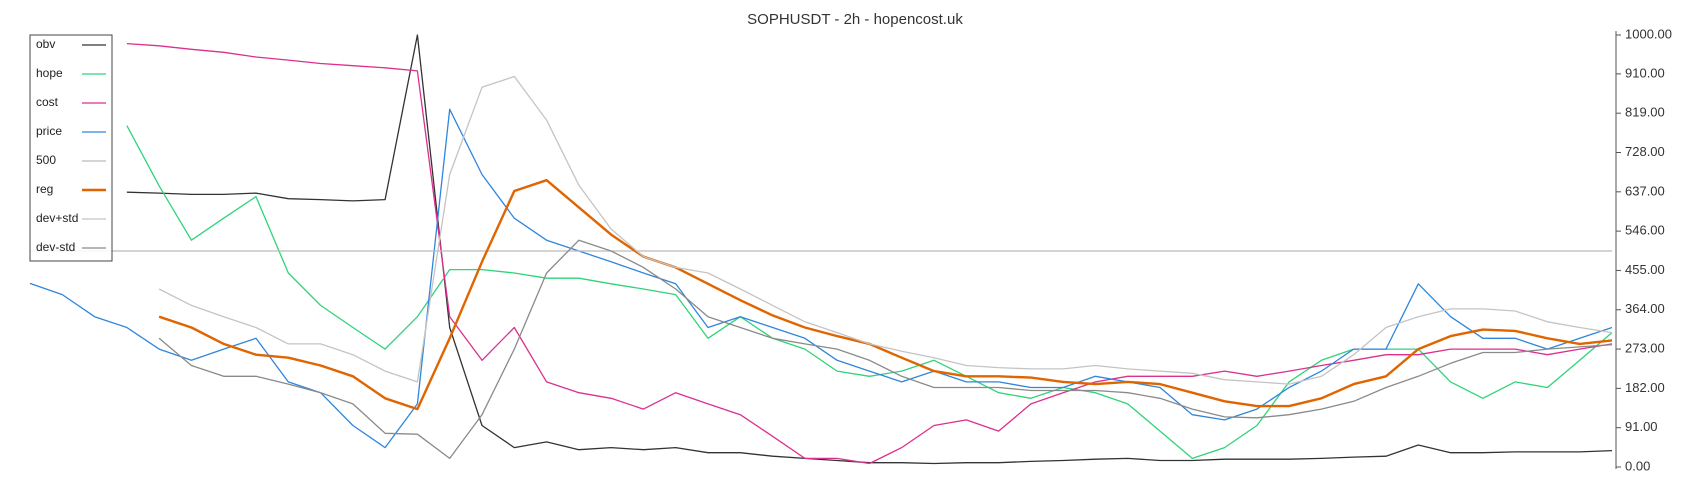 The image size is (1700, 500). Describe the element at coordinates (1645, 308) in the screenshot. I see `y-tick-label: 364.00` at that location.